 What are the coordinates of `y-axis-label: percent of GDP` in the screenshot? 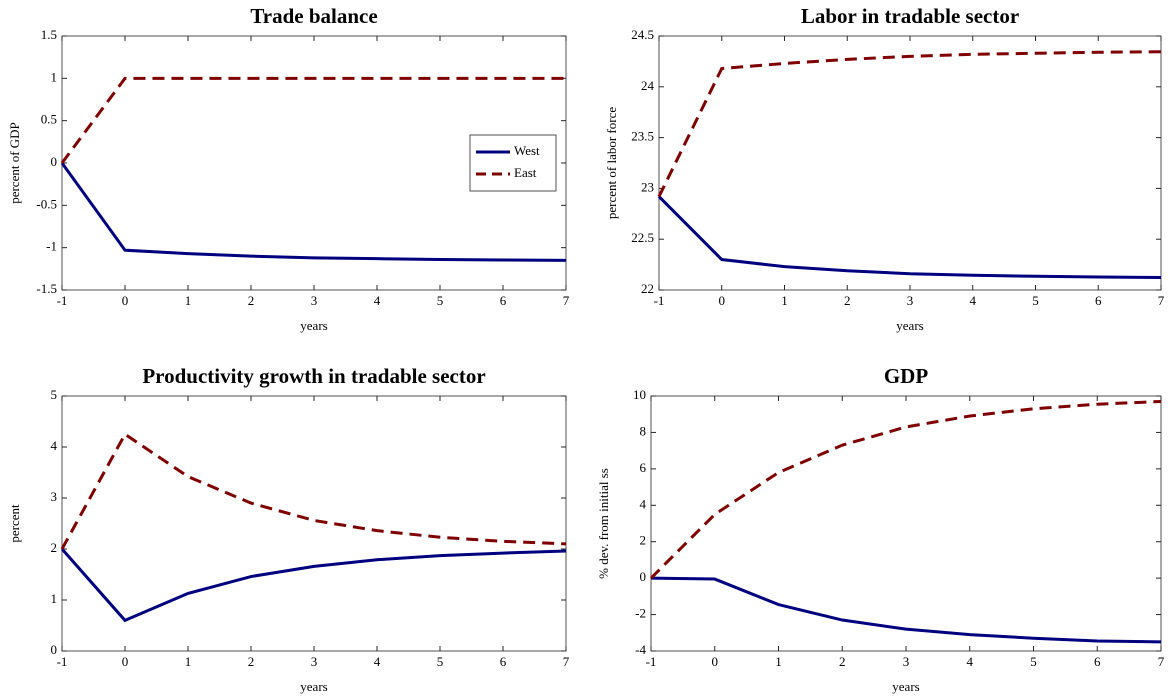 It's located at (14, 163).